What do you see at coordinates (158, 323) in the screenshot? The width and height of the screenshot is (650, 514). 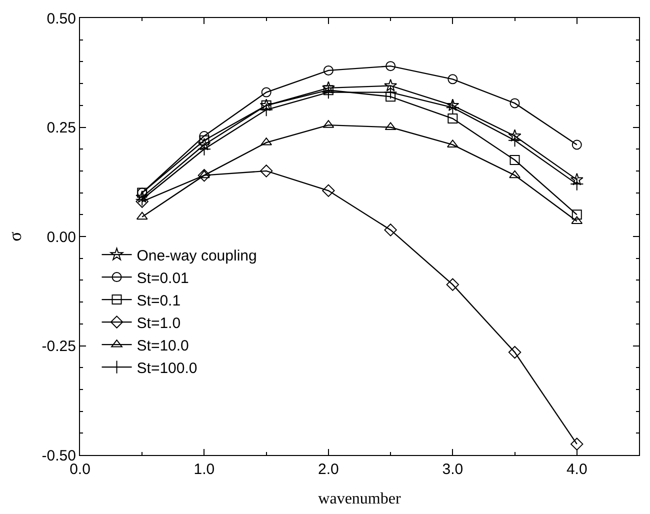 I see `legend-label: St=1.0` at bounding box center [158, 323].